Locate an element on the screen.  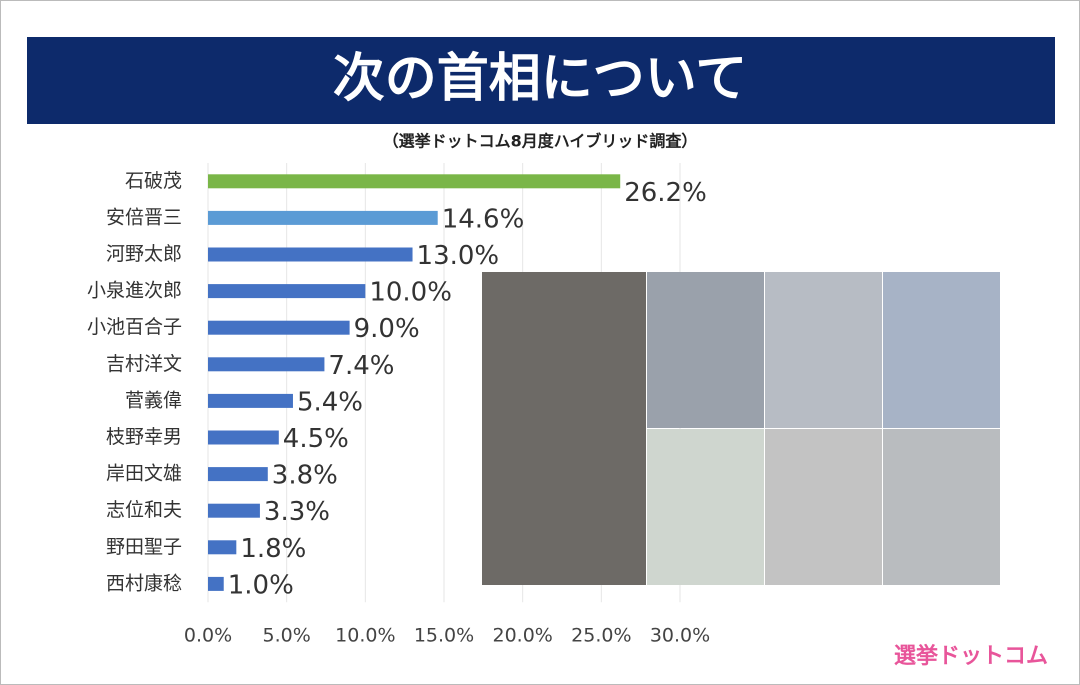
x-tick-label: 5.0% is located at coordinates (287, 636).